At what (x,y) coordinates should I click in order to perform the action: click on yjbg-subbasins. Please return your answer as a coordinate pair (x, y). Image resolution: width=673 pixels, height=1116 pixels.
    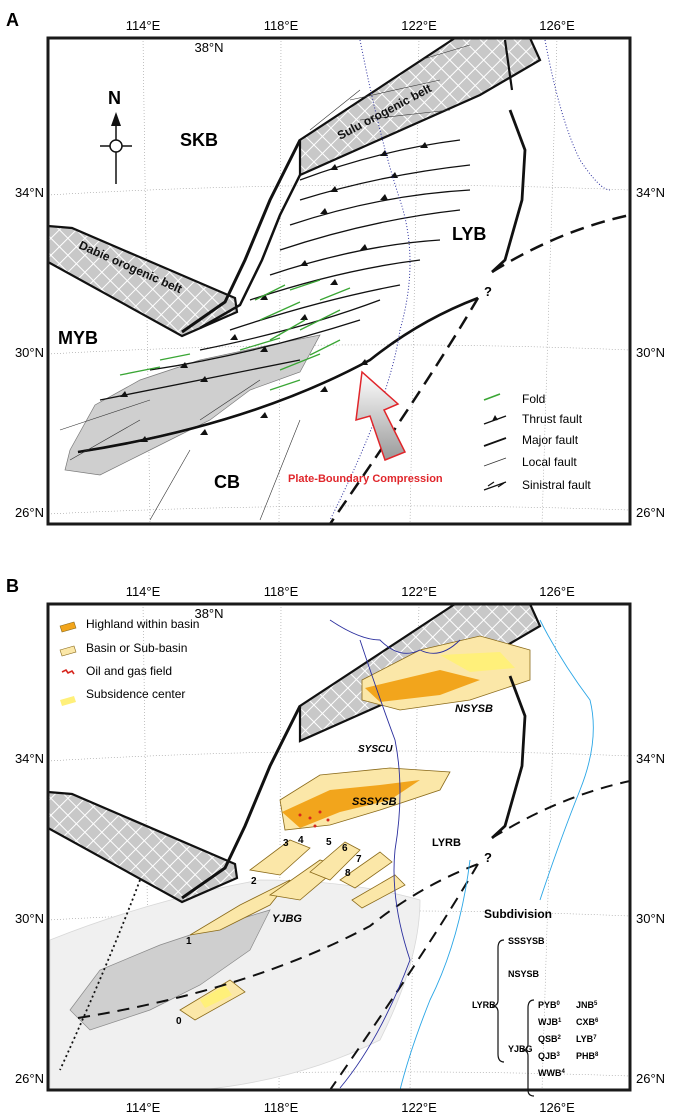
    Looking at the image, I should click on (292, 930).